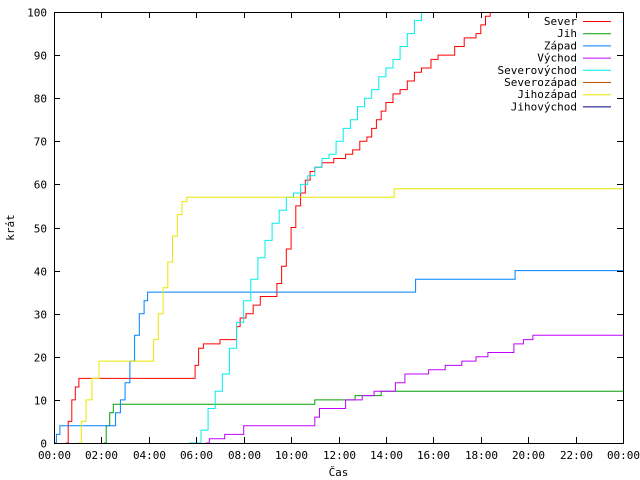 This screenshot has height=480, width=640. I want to click on y-tick-label: 30, so click(40, 315).